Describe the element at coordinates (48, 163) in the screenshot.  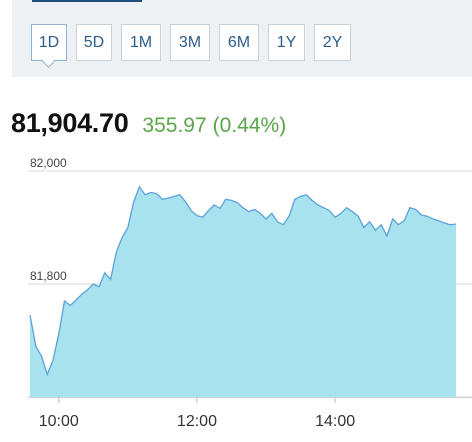
I see `y-tick-label: 82,000` at that location.